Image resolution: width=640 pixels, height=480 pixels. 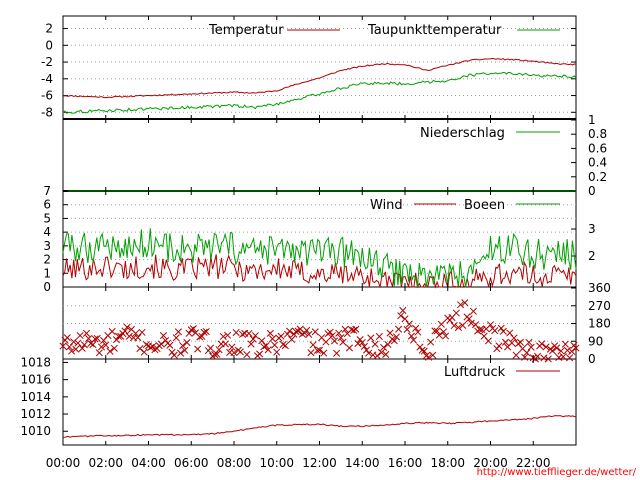 I want to click on y-tick-label: 1016, so click(x=35, y=380).